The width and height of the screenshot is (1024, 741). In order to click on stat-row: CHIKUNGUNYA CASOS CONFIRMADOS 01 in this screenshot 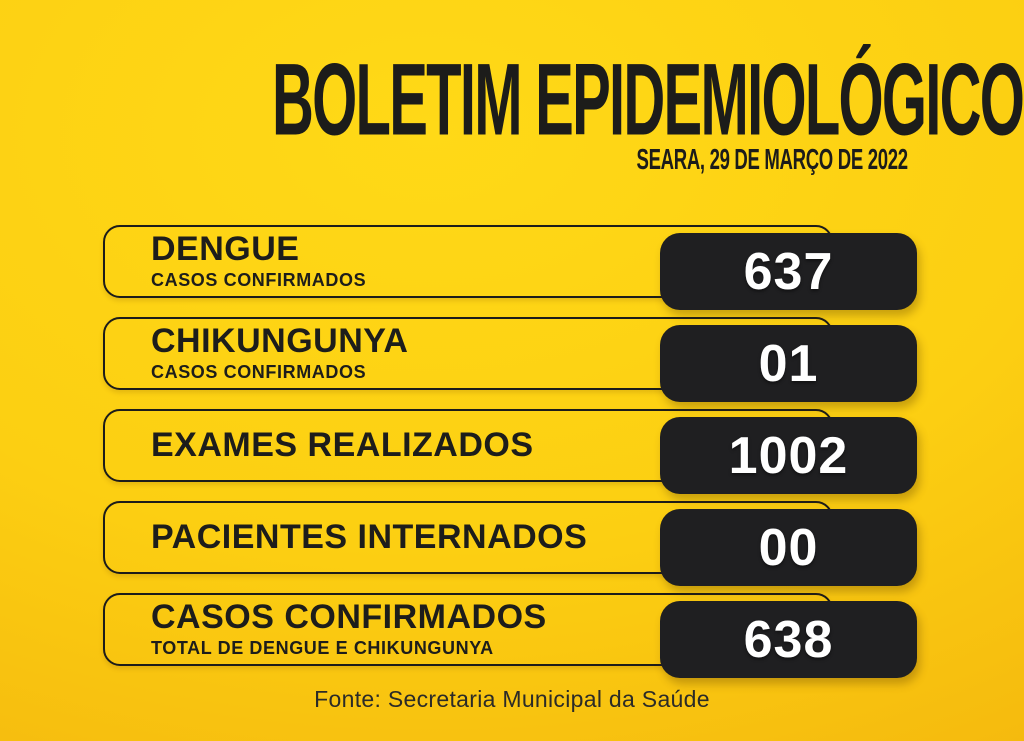, I will do `click(510, 359)`.